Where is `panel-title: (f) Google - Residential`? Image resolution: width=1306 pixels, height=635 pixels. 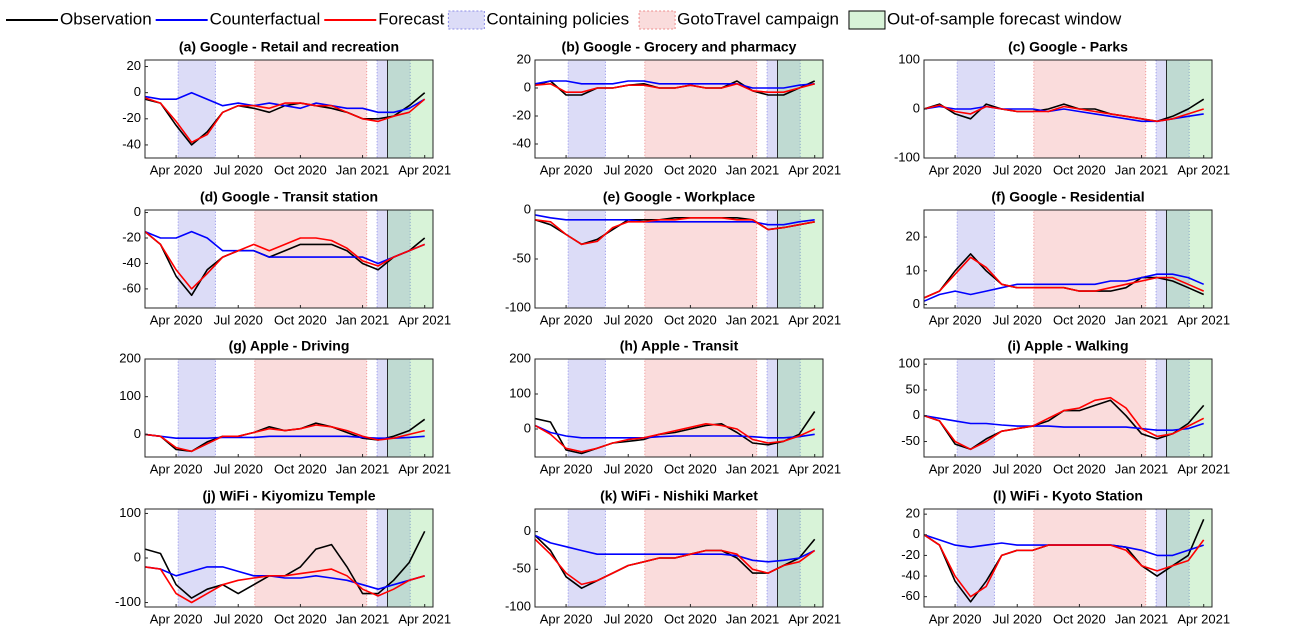
panel-title: (f) Google - Residential is located at coordinates (1067, 197).